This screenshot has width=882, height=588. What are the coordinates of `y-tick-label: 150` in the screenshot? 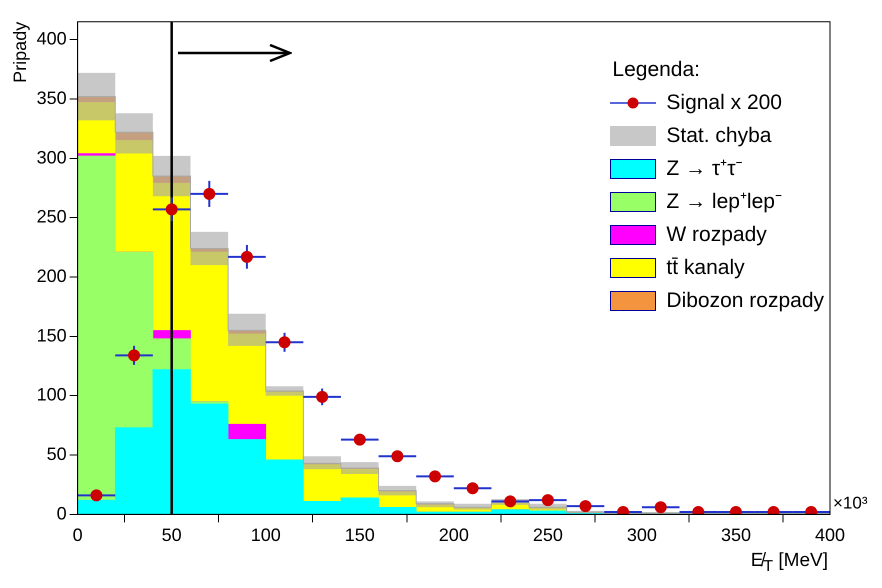 It's located at (51, 335).